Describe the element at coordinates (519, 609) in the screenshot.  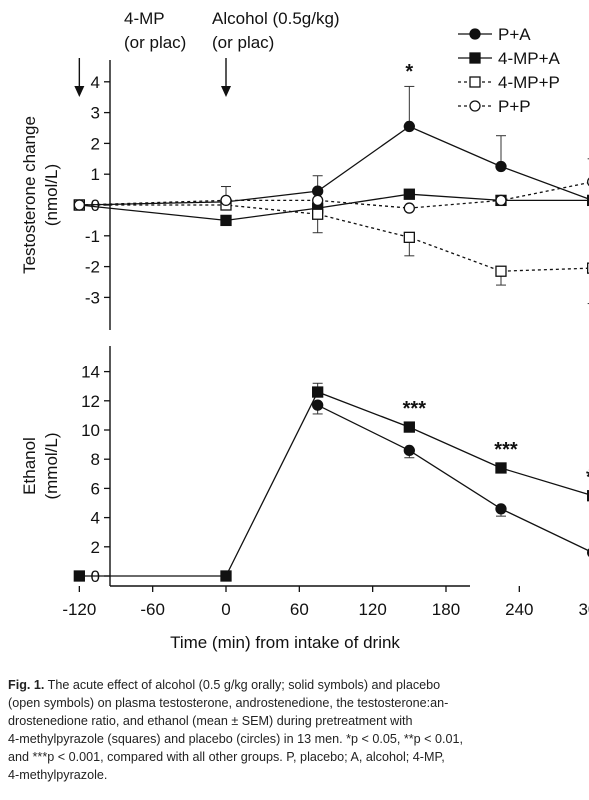
I see `x-tick-label: 240` at that location.